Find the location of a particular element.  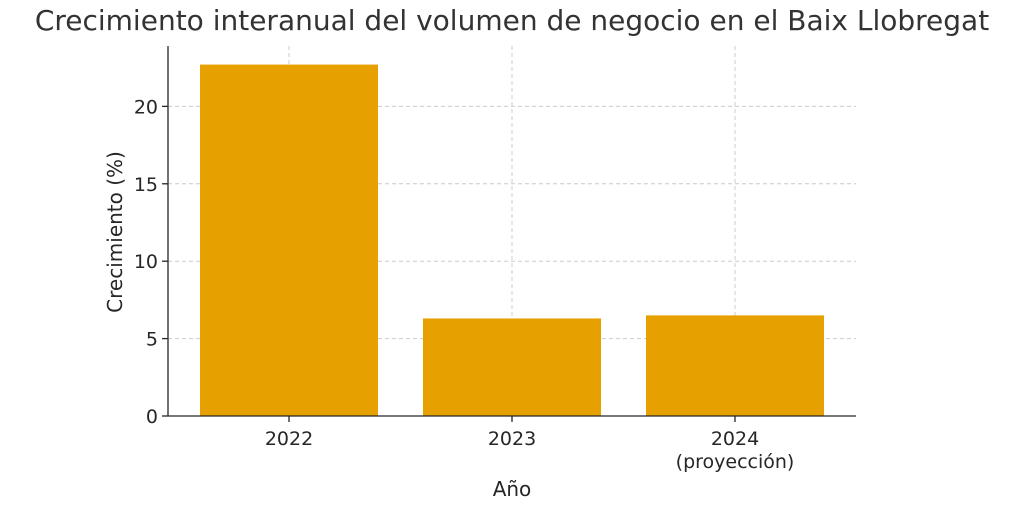

x-tick-label: 2024 (proyección) is located at coordinates (735, 450).